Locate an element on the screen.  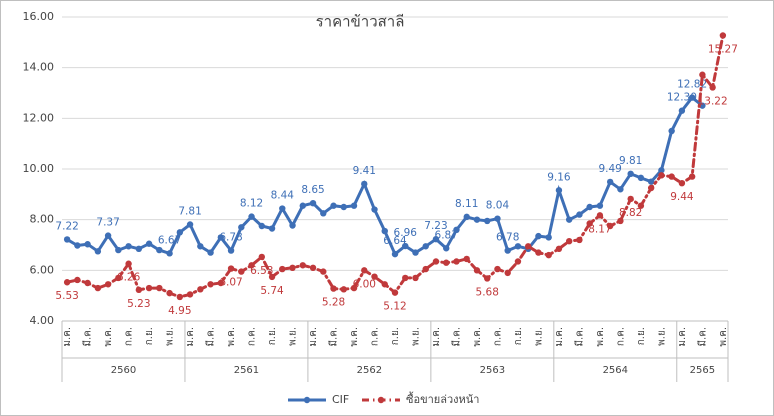
data-label: 8.65 is located at coordinates (312, 190).